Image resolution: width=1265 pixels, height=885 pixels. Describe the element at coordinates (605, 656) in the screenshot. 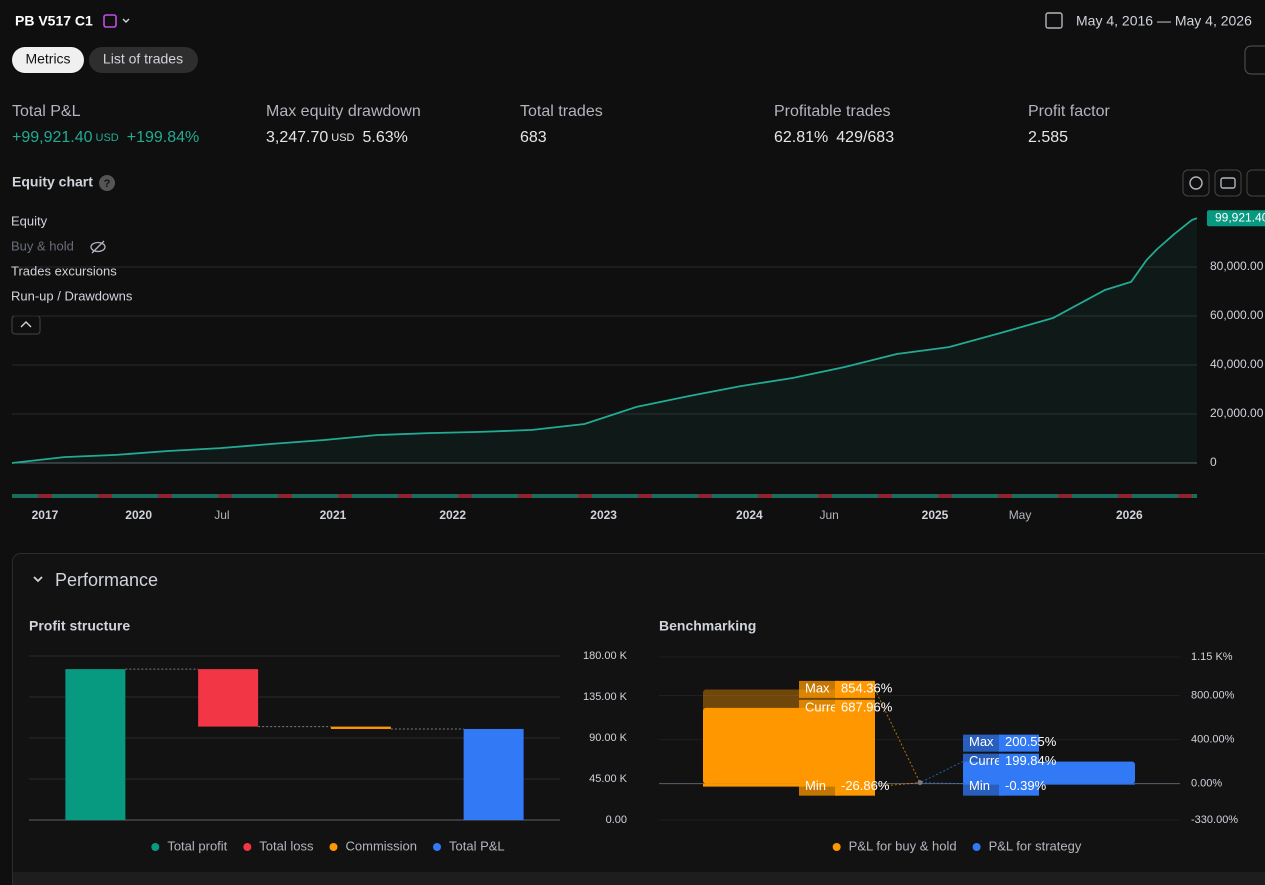

I see `y-tick-label: 180.00 K` at that location.